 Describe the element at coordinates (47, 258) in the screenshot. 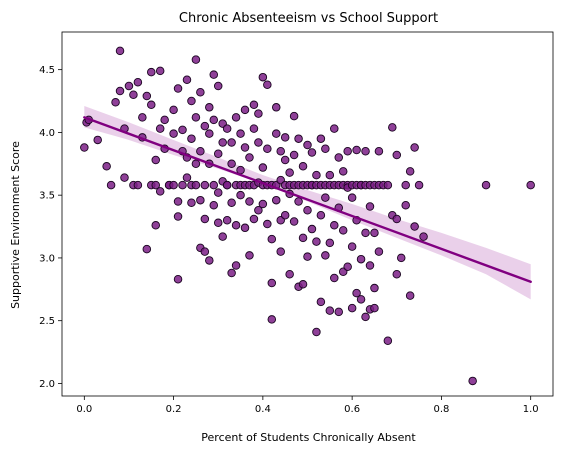

I see `y-tick-label: 3.0` at that location.